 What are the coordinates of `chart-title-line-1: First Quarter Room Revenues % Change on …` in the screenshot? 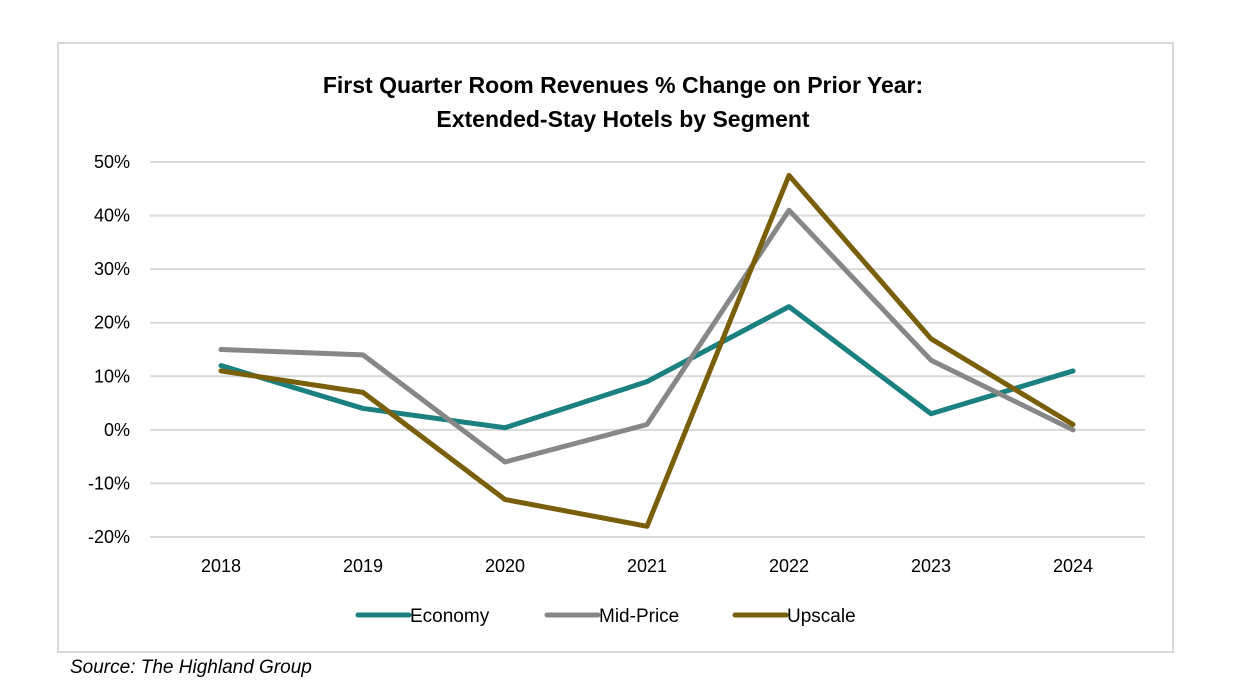 It's located at (623, 85).